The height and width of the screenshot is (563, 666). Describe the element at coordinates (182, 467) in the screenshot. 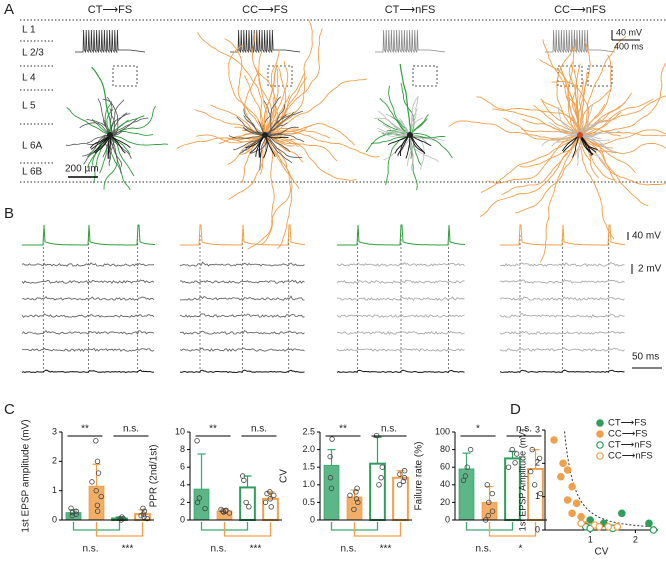

I see `y-tick-label: 6` at that location.